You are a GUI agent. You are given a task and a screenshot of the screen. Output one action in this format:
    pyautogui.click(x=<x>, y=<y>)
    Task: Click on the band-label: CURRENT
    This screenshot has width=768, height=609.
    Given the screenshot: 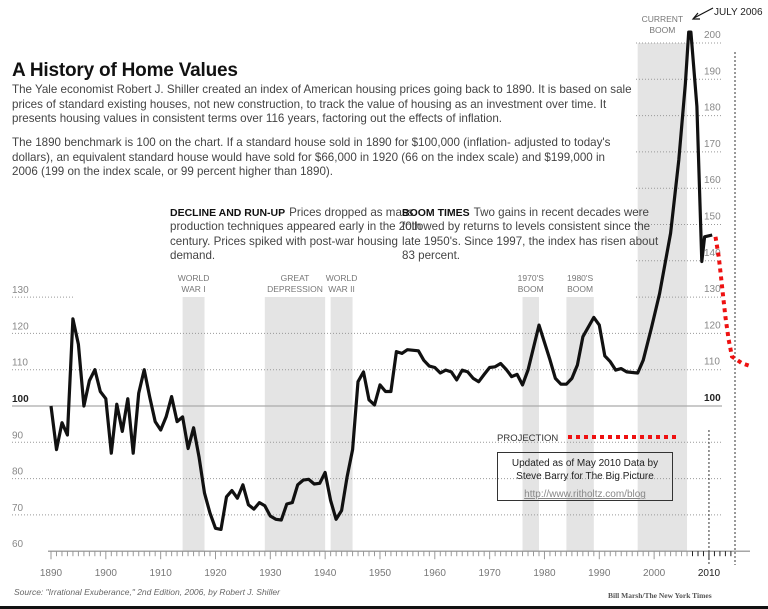 What is the action you would take?
    pyautogui.click(x=663, y=19)
    